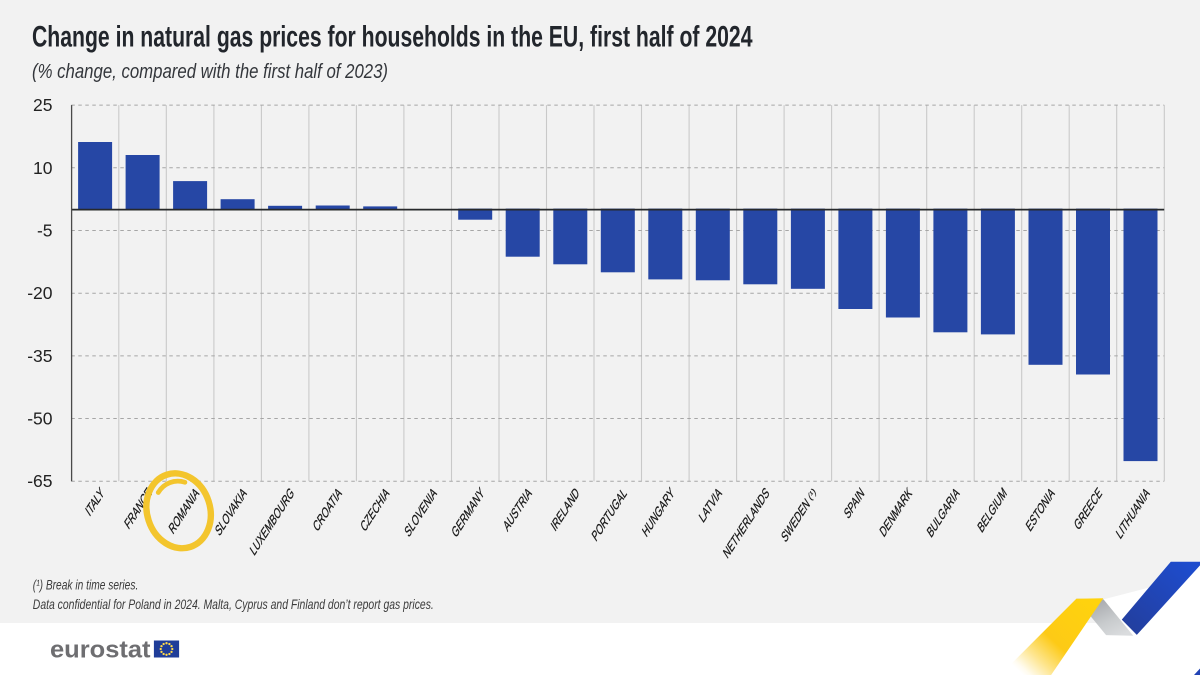 Image resolution: width=1200 pixels, height=675 pixels. What do you see at coordinates (39, 356) in the screenshot?
I see `svg-text: -35` at bounding box center [39, 356].